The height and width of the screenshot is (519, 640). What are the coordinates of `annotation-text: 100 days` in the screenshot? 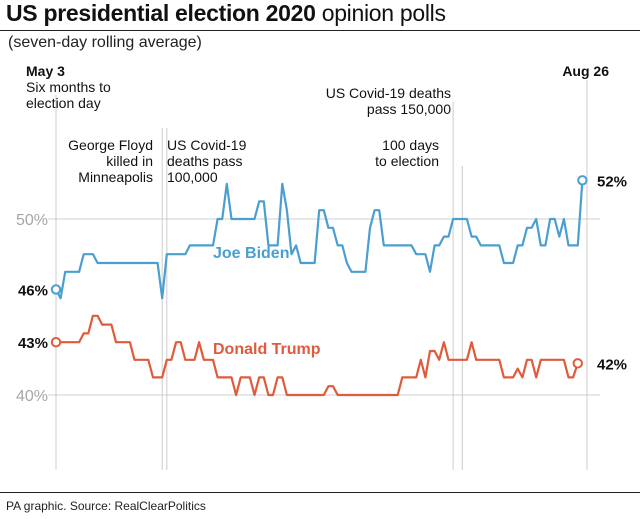 It's located at (410, 145).